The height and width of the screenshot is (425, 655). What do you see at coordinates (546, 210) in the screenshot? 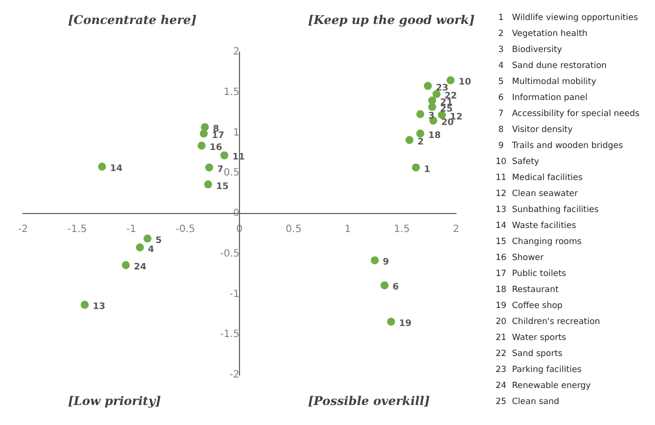
I see `text: 13 Sunbathing facilities` at bounding box center [546, 210].